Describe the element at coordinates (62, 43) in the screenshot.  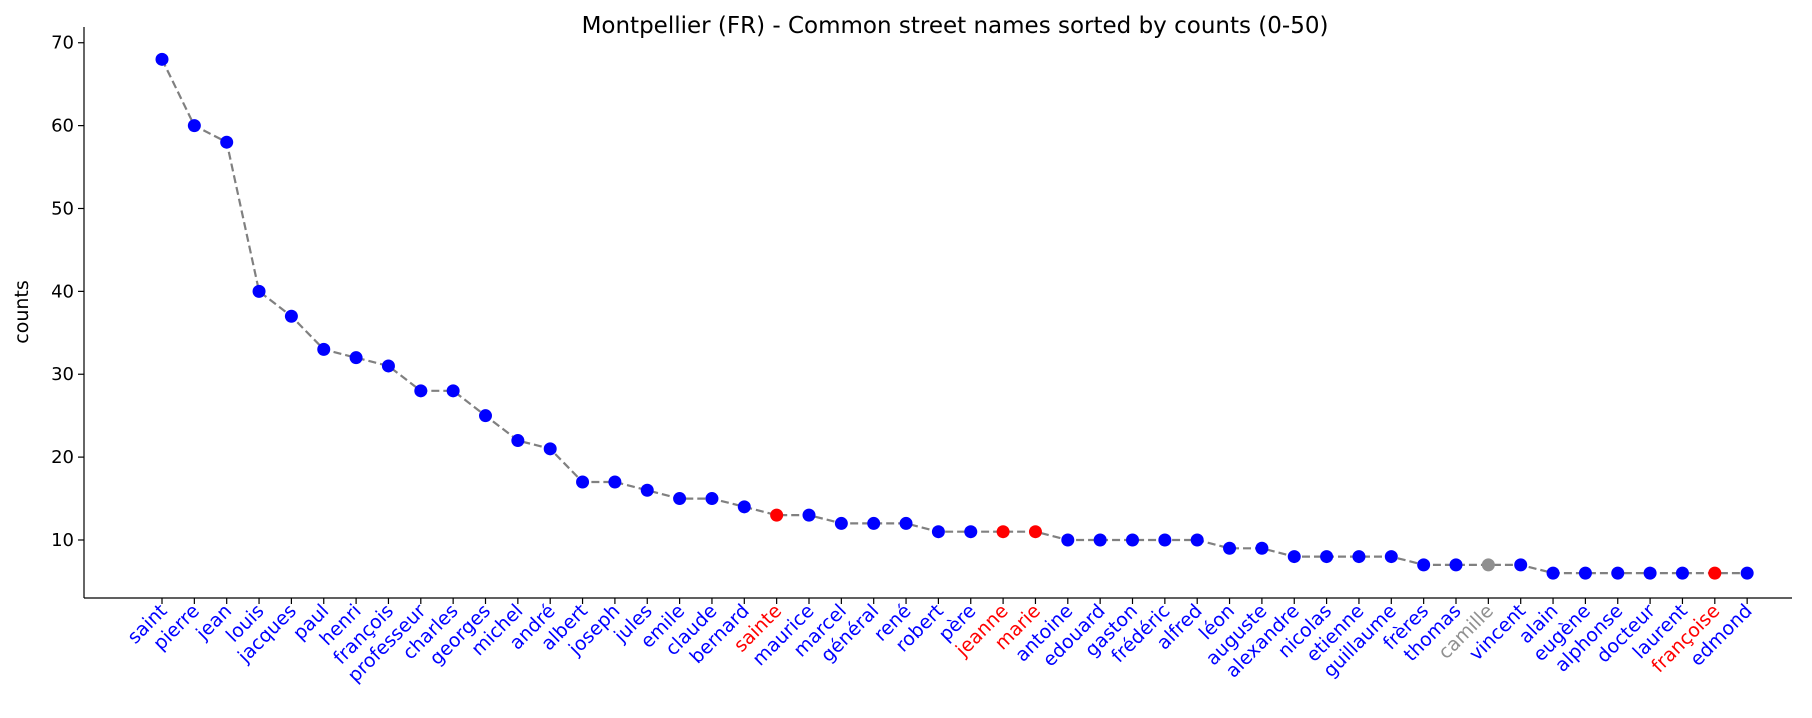
I see `y-tick-label: 70` at that location.